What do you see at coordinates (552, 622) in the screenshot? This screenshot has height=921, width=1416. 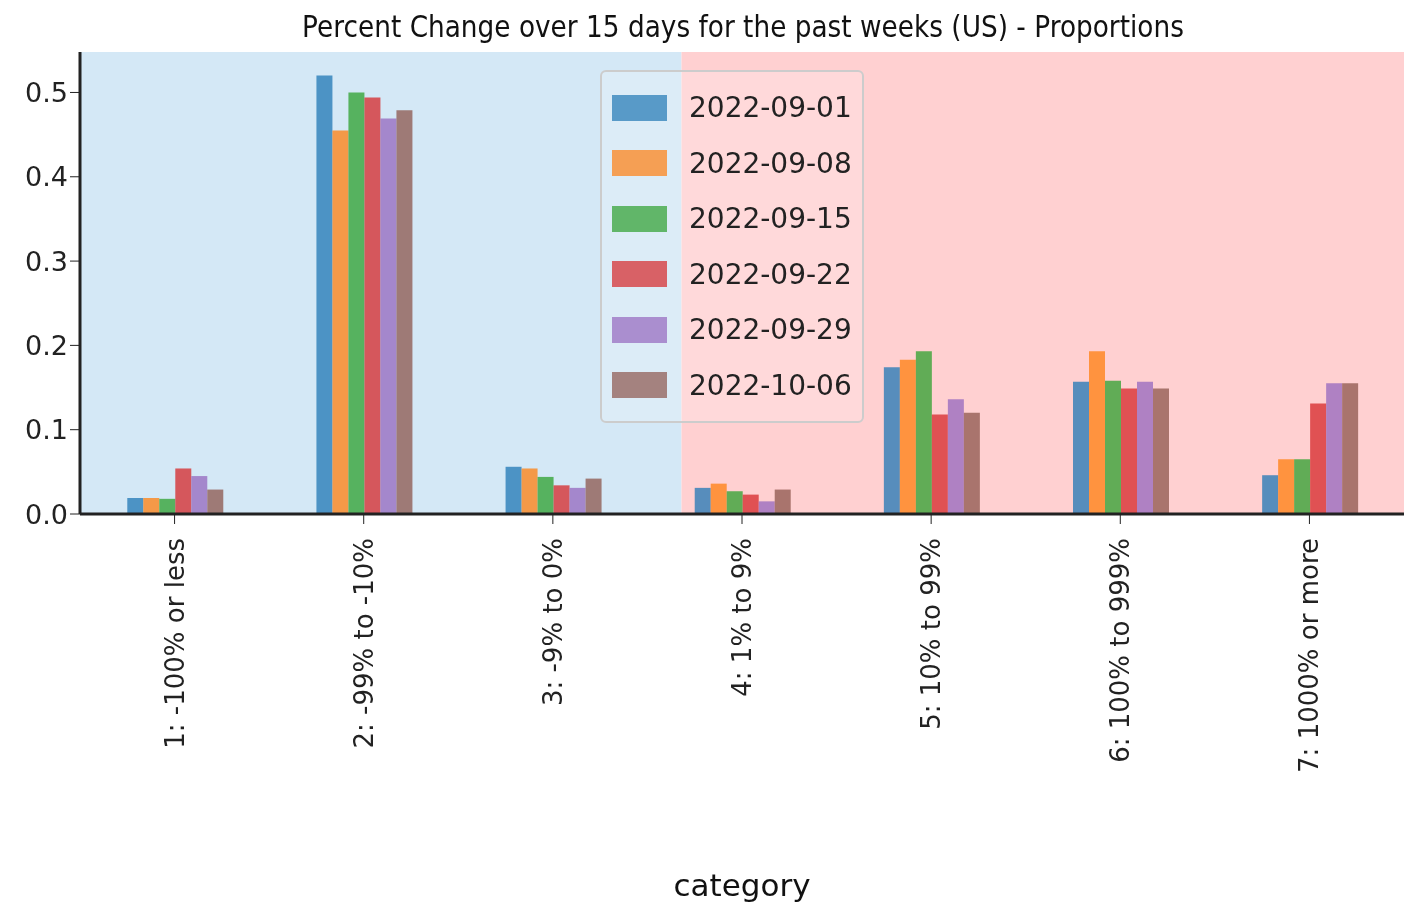 I see `x-tick-label: 3: -9% to 0%` at bounding box center [552, 622].